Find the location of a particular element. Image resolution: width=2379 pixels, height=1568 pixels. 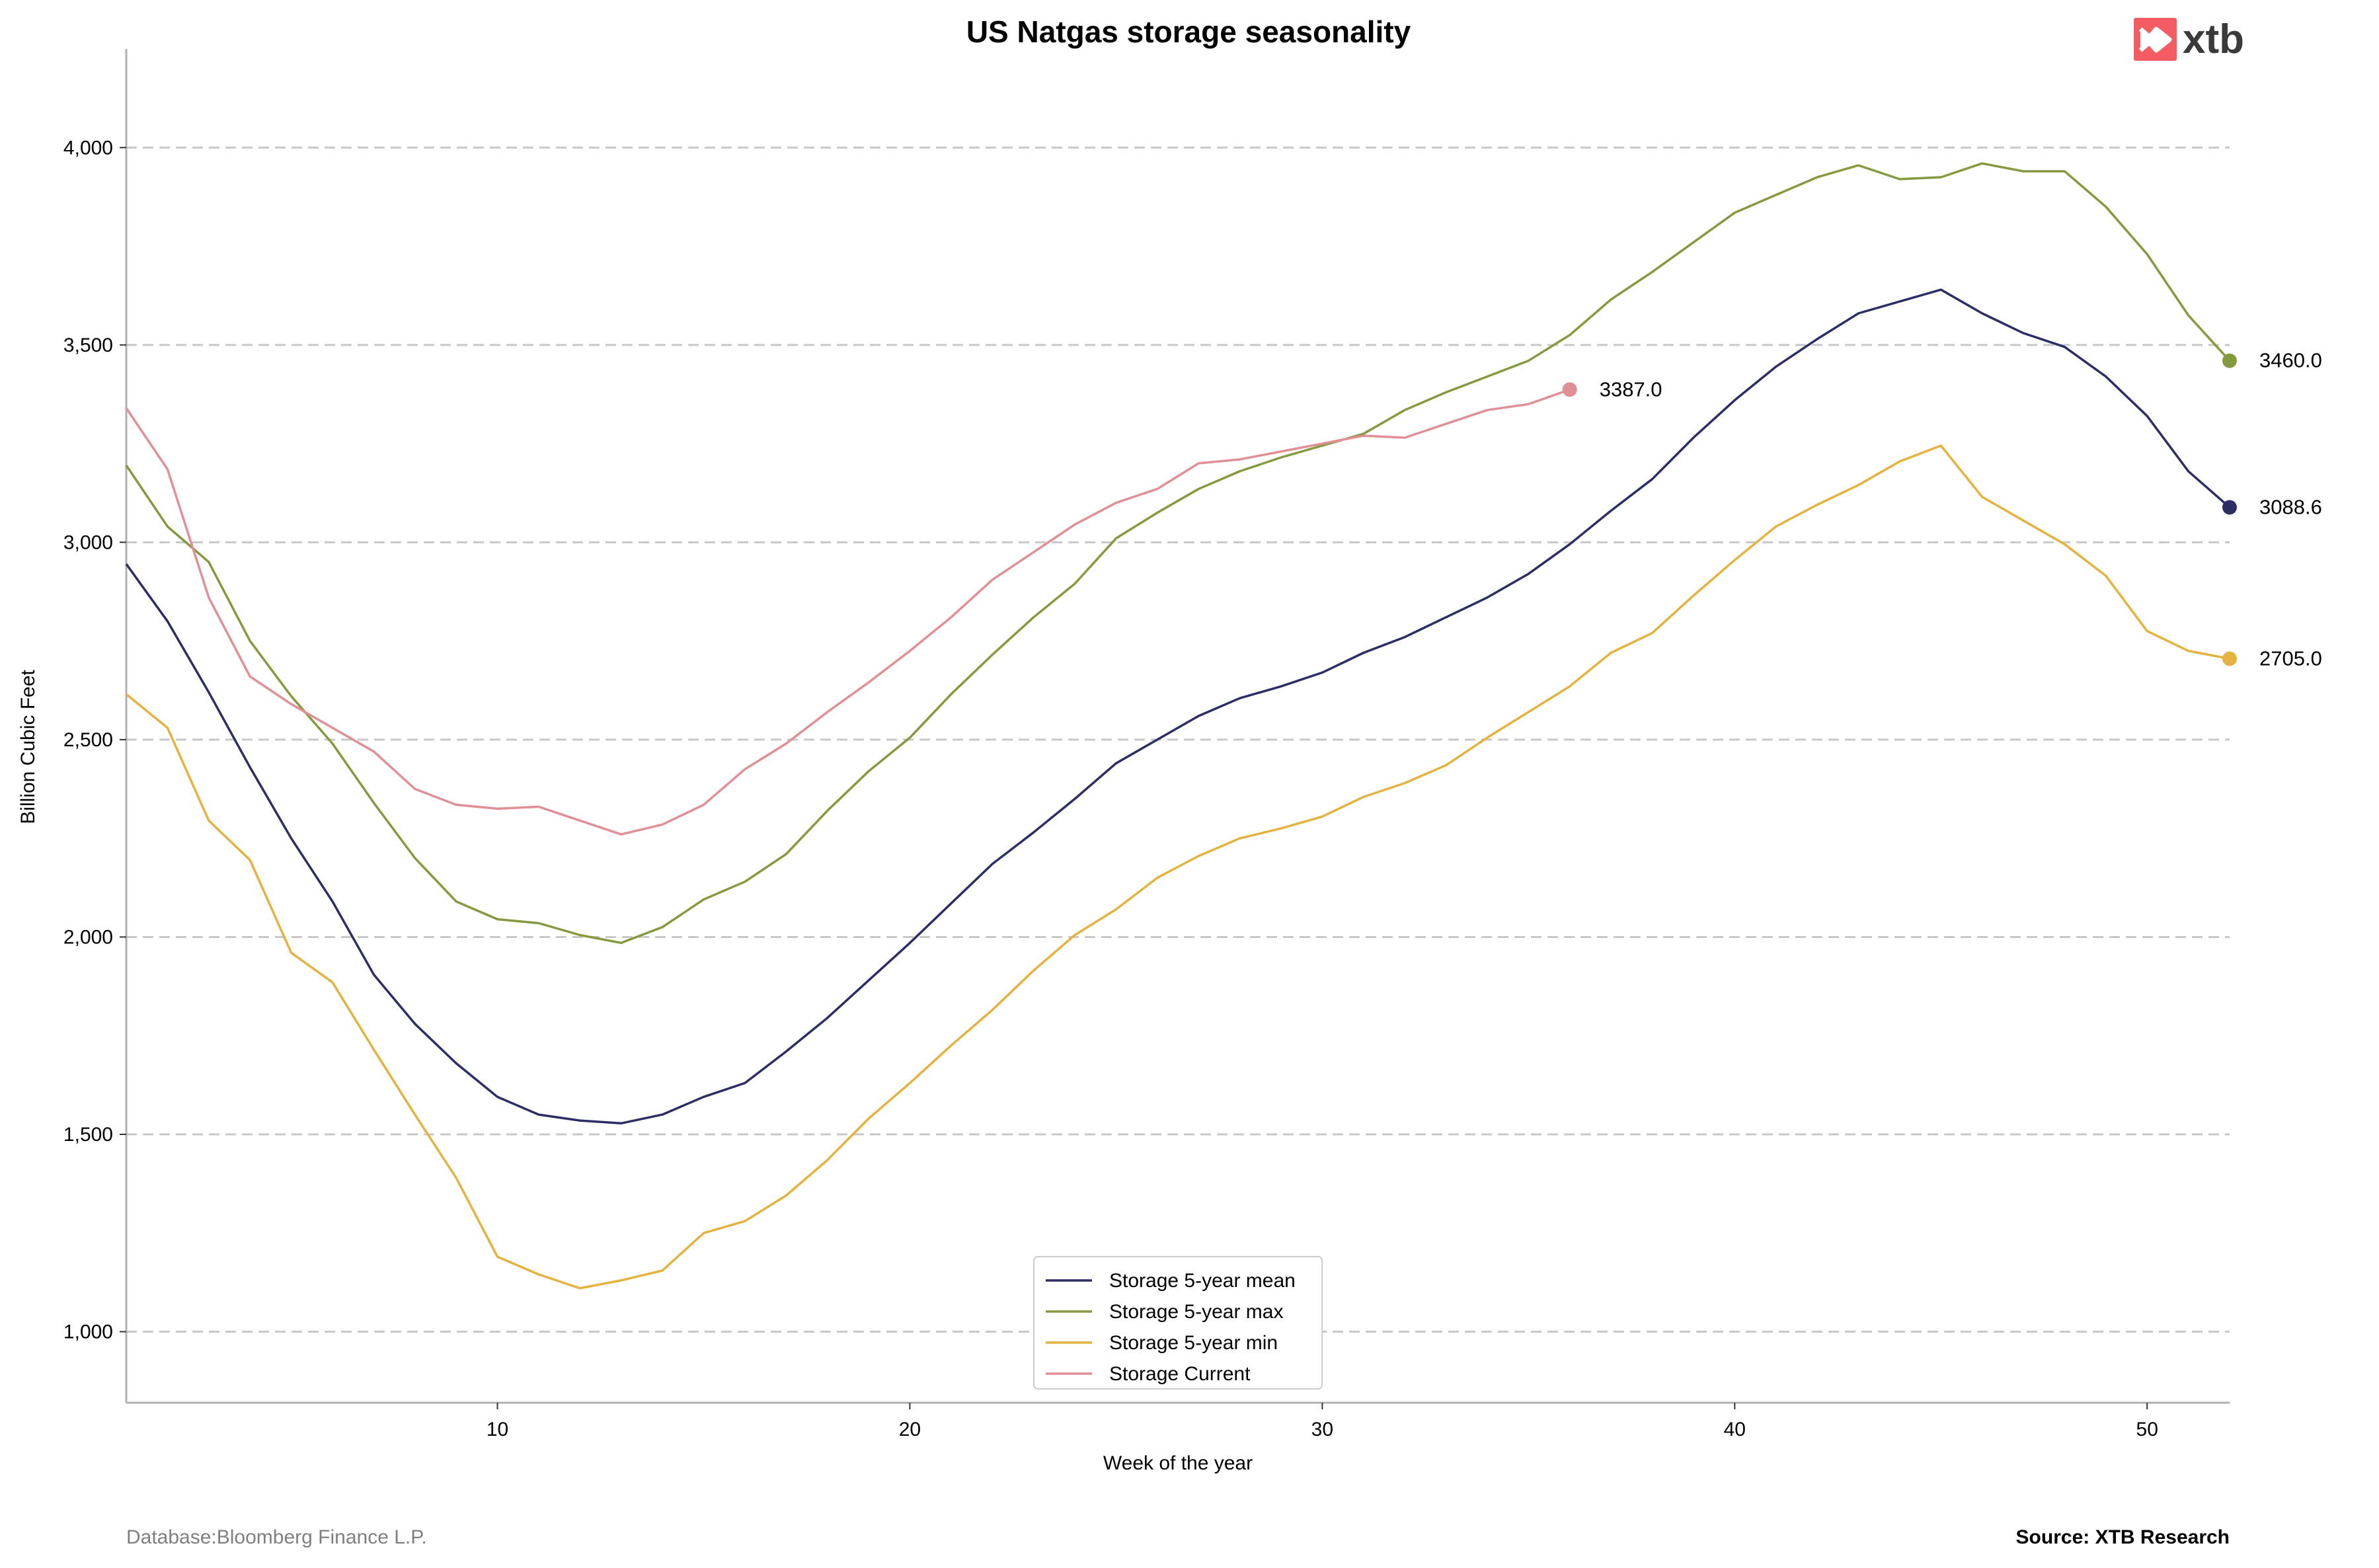

y-tick-label: 3,000 is located at coordinates (88, 542).